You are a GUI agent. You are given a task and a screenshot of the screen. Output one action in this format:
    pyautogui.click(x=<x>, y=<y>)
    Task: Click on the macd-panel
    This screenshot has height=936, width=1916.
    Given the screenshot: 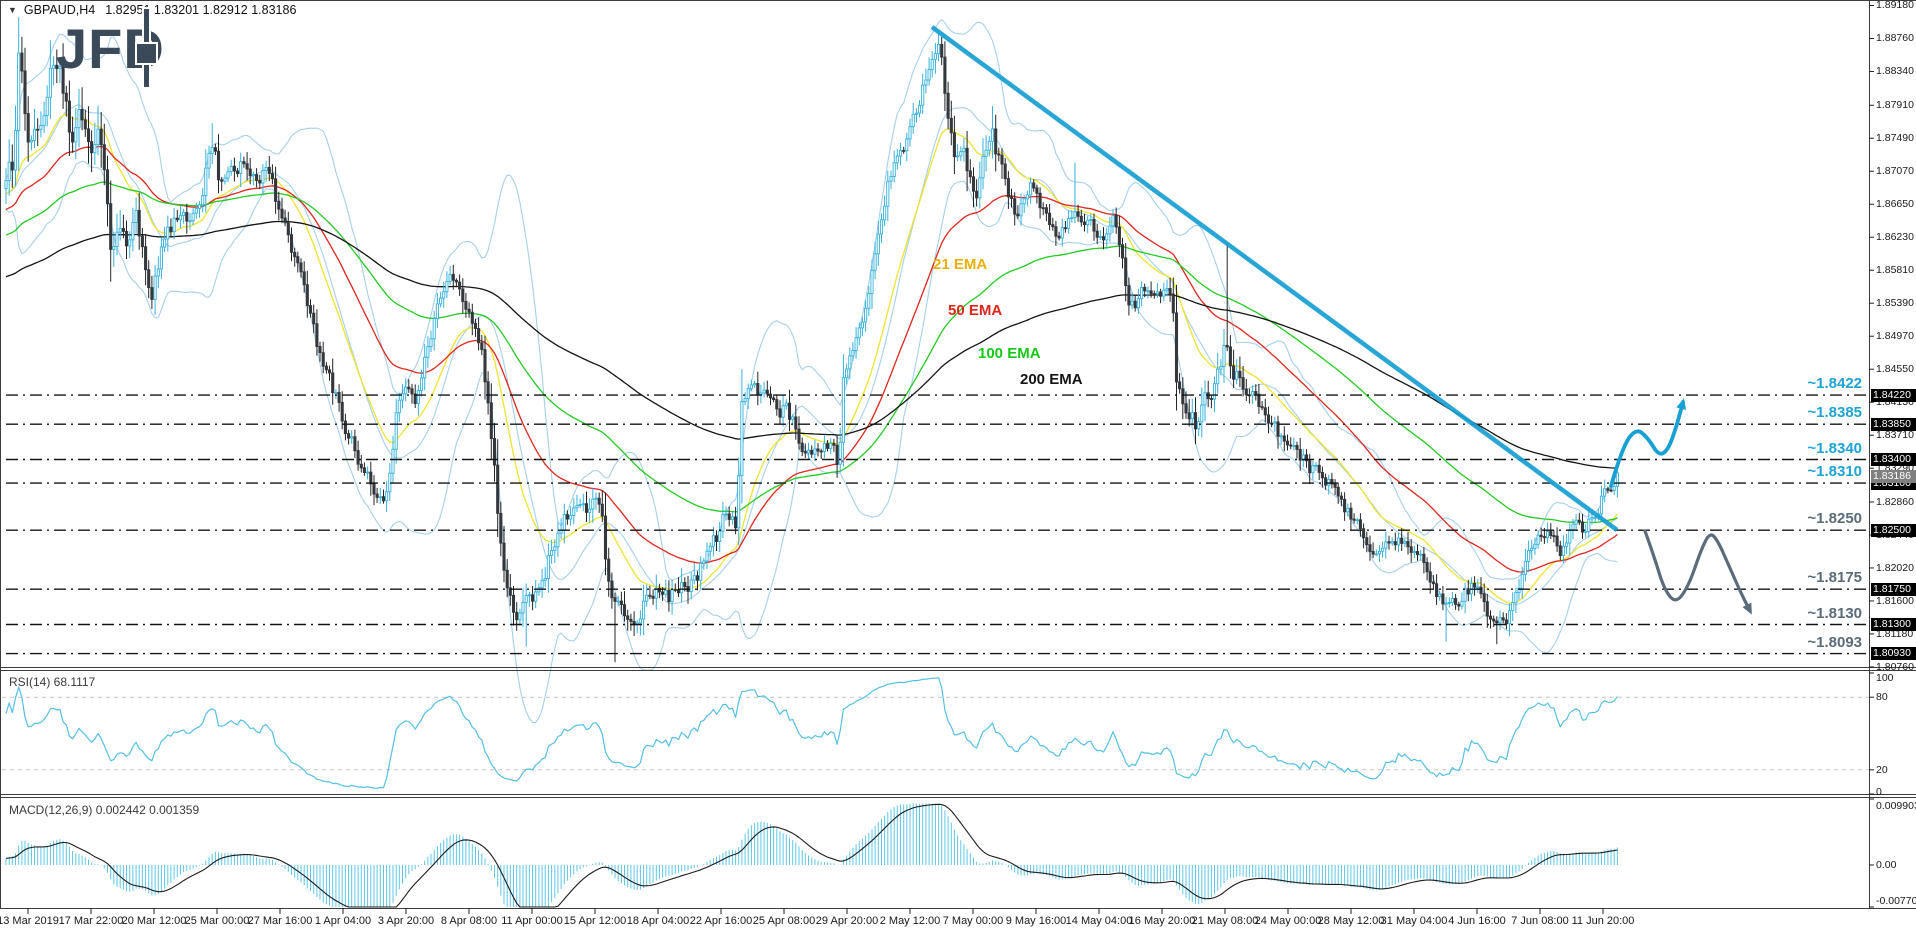 What is the action you would take?
    pyautogui.click(x=811, y=855)
    